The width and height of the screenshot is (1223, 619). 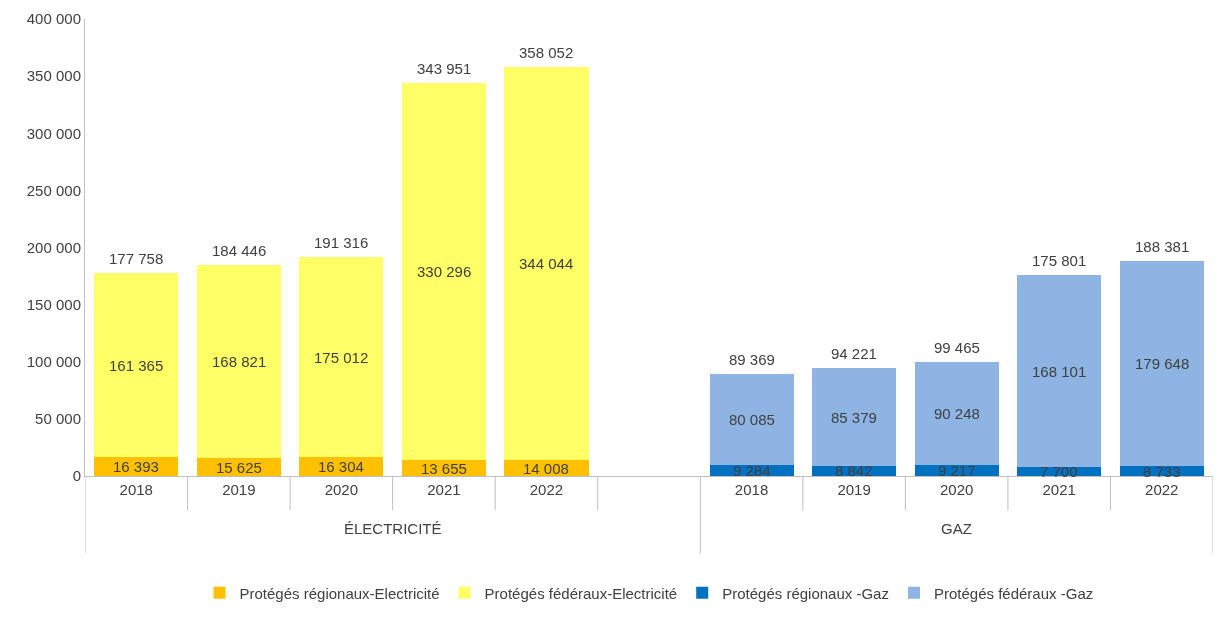 I want to click on data-label: 15 625, so click(x=239, y=467).